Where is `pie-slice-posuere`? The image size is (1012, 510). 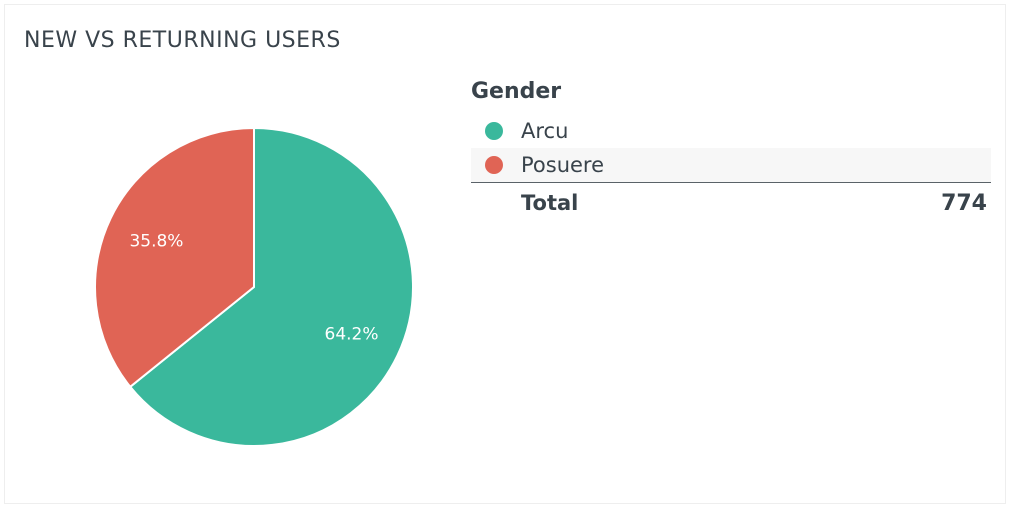 pie-slice-posuere is located at coordinates (174, 257).